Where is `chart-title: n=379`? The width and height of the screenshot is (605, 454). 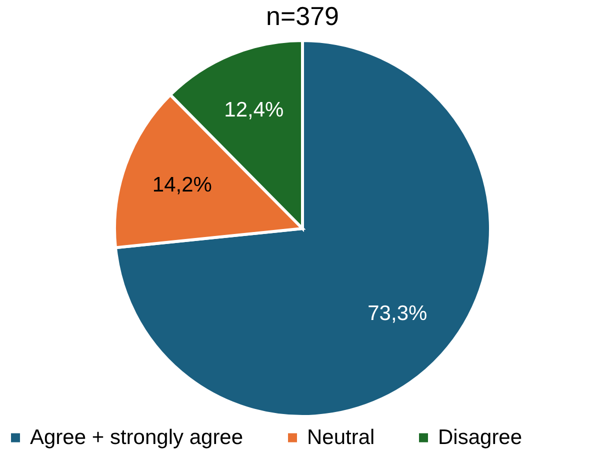
chart-title: n=379 is located at coordinates (303, 16).